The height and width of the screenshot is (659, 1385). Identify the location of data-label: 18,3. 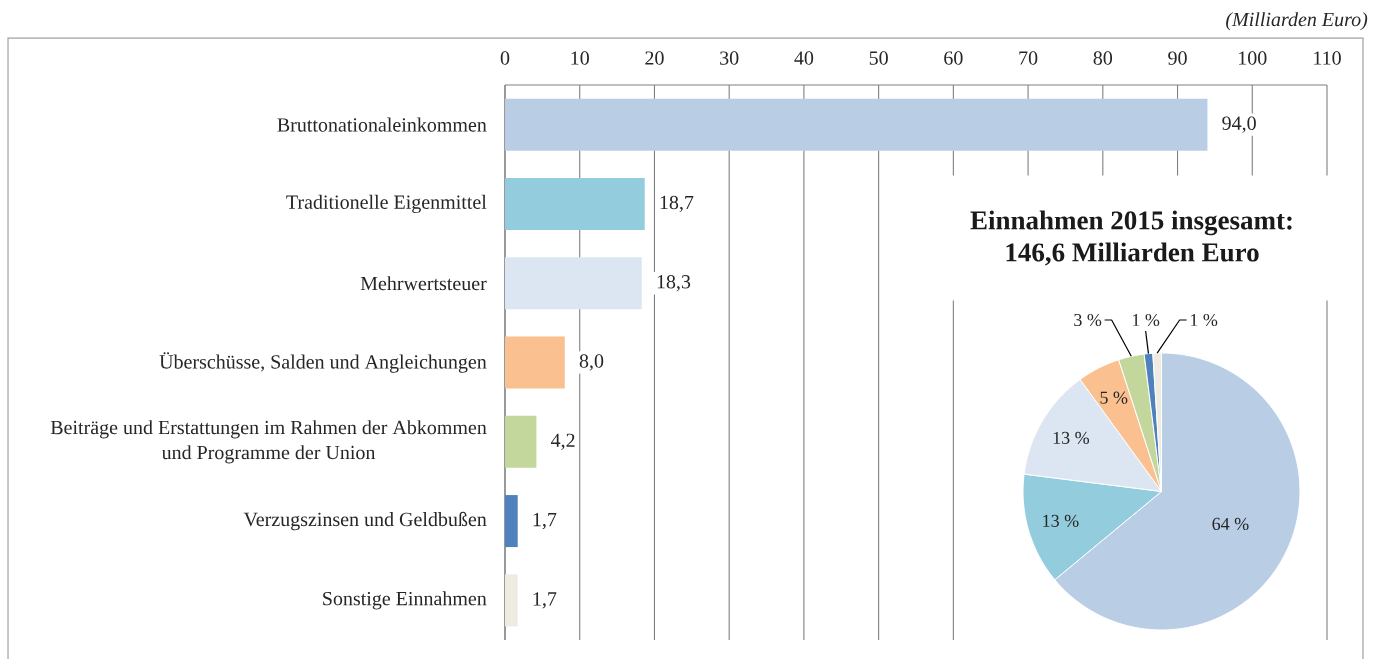
(674, 283).